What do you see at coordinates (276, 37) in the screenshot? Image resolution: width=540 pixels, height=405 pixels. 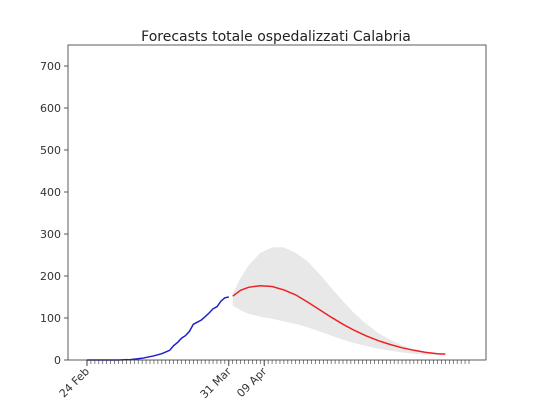 I see `chart-title: Forecasts totale ospedalizzati Calabria` at bounding box center [276, 37].